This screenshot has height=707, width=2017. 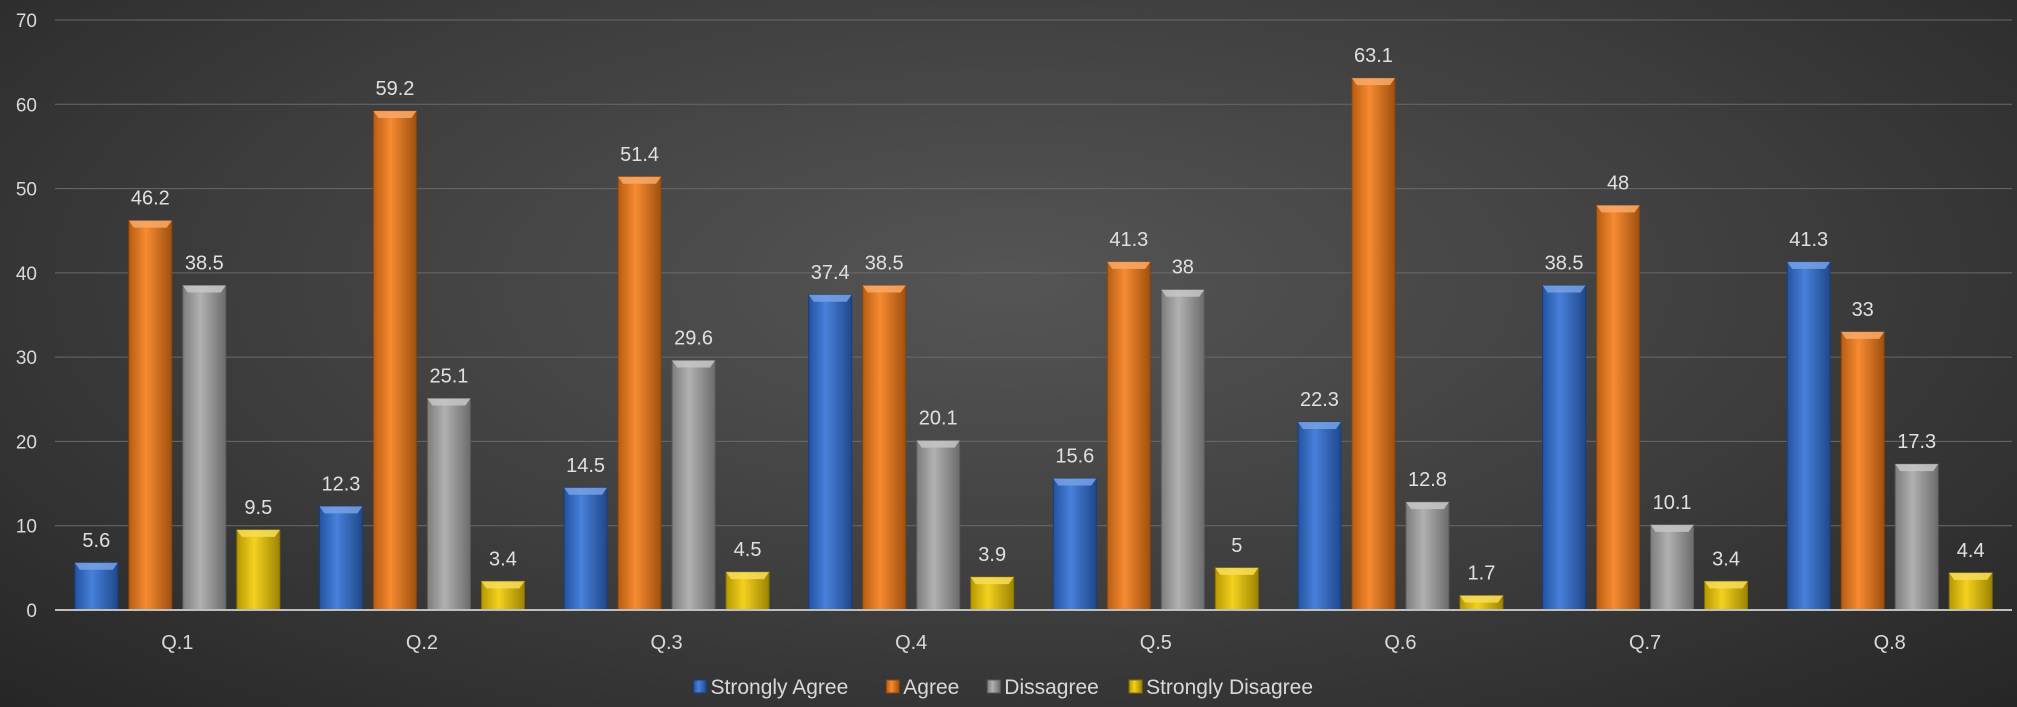 I want to click on x-tick-label: Q.1, so click(x=177, y=643).